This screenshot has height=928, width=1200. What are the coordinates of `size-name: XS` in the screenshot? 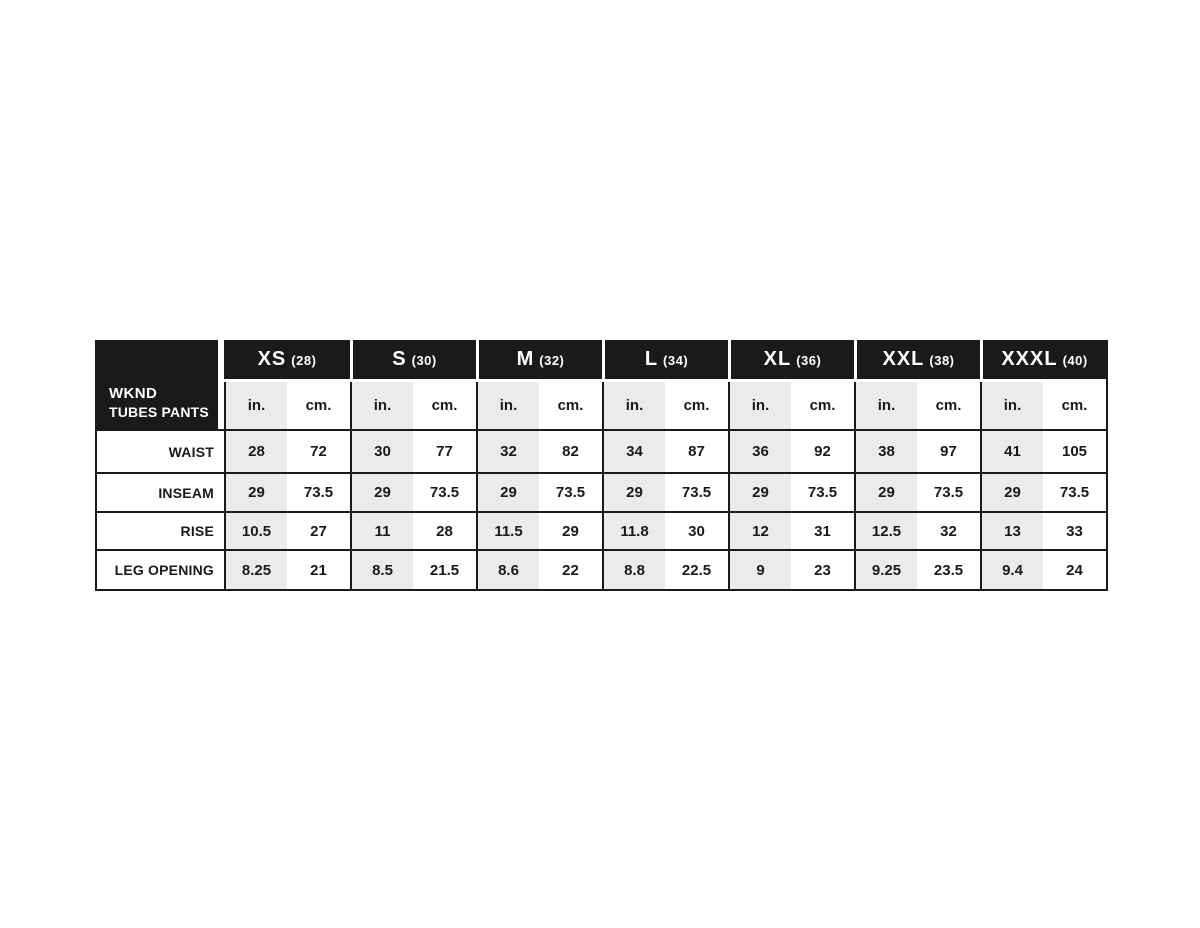 It's located at (272, 359).